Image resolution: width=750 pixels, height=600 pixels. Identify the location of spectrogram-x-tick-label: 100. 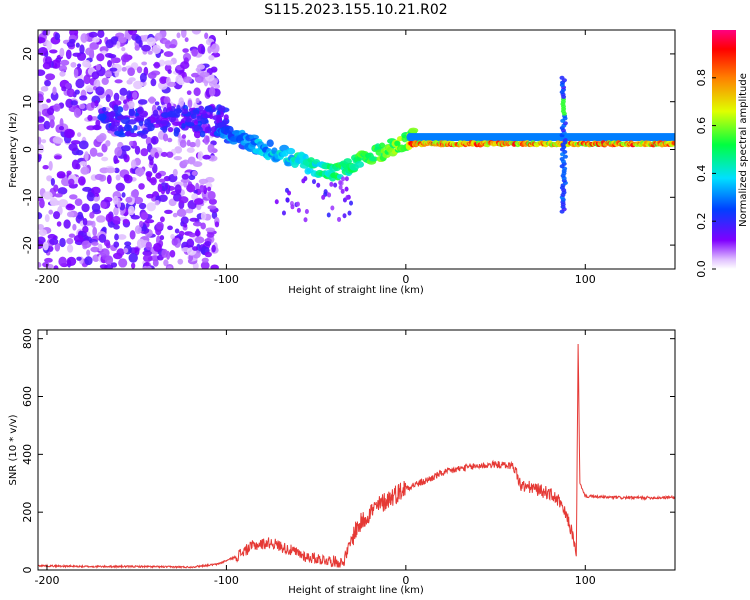
(585, 279).